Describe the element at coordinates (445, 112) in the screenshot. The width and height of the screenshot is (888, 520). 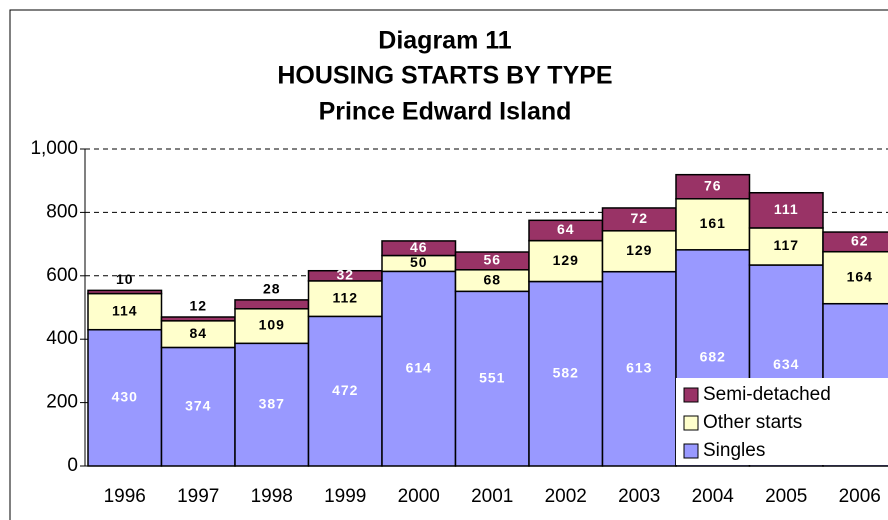
I see `chart-title: Prince Edward Island` at that location.